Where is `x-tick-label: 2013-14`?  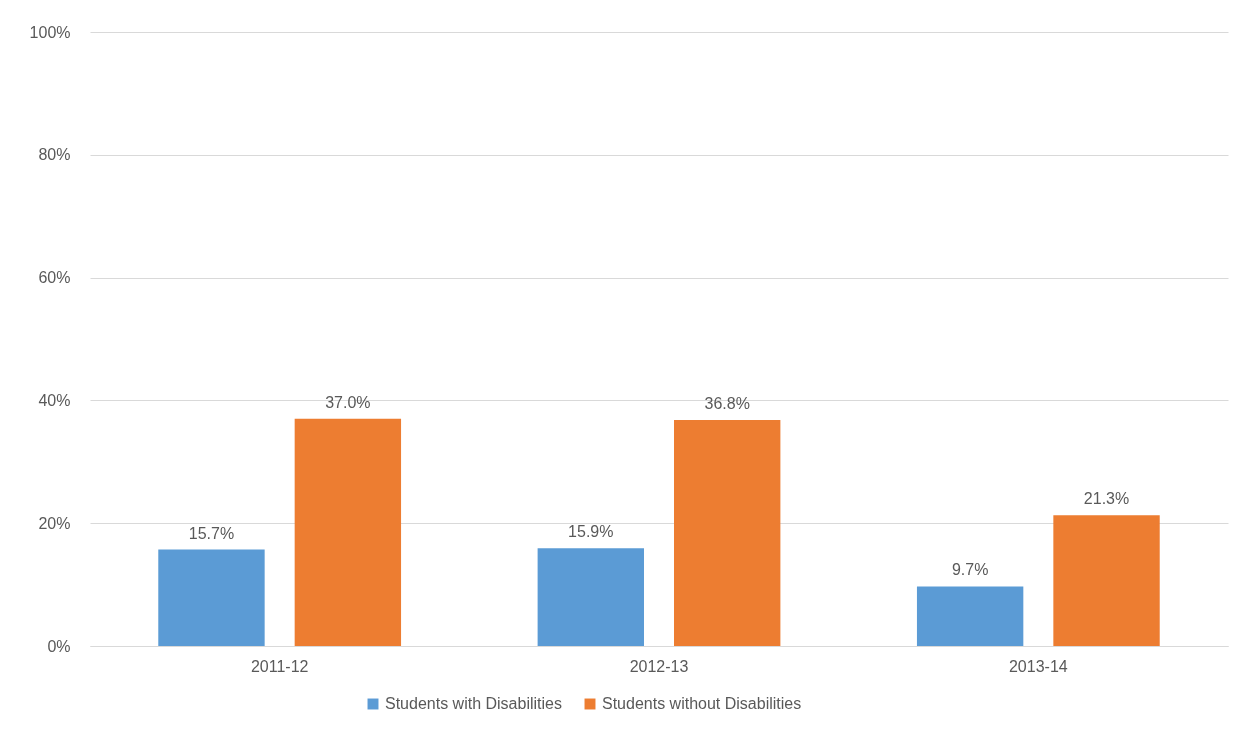 x-tick-label: 2013-14 is located at coordinates (1038, 666).